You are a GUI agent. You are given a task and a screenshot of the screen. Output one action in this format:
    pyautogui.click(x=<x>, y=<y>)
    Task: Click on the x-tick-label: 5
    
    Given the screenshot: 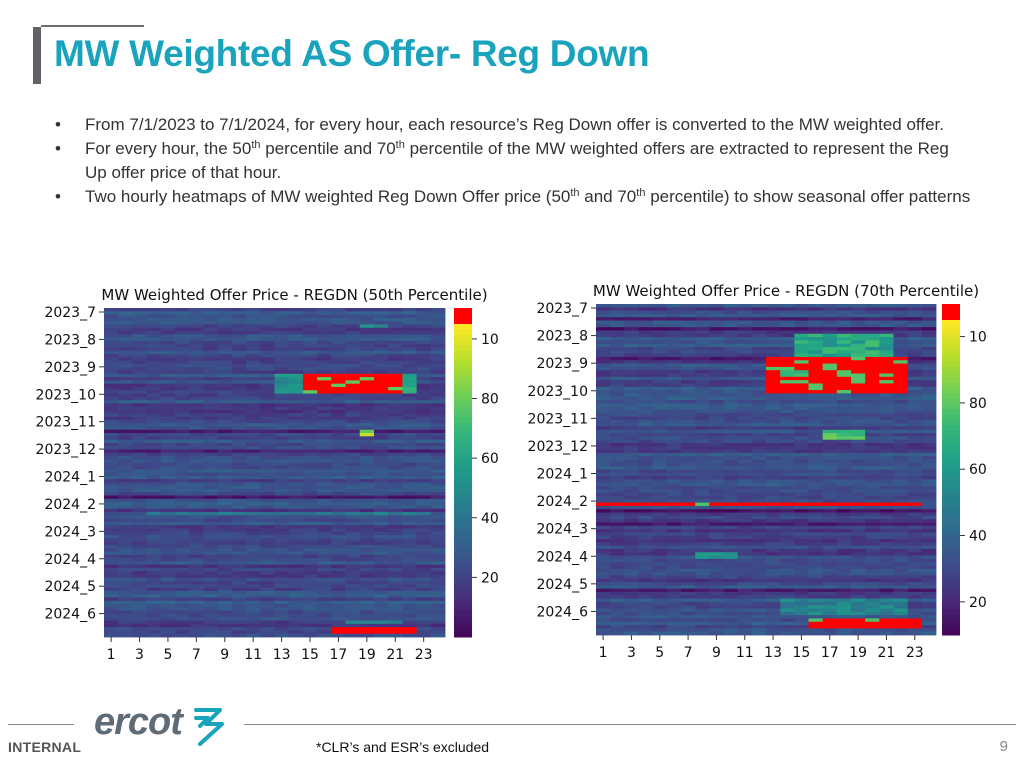 What is the action you would take?
    pyautogui.click(x=659, y=653)
    